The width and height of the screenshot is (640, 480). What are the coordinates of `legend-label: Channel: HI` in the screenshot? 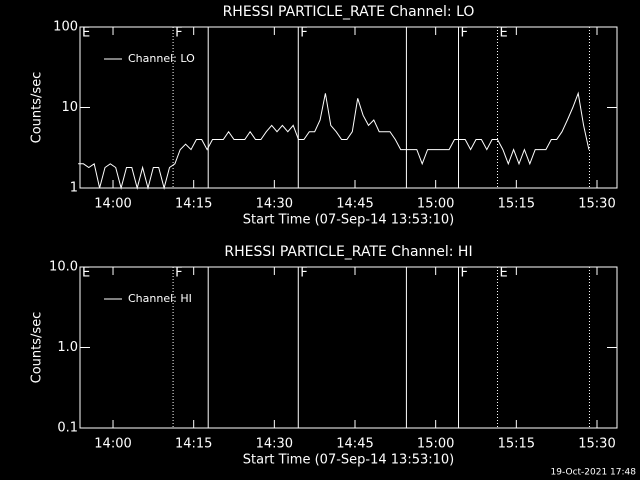 It's located at (160, 298).